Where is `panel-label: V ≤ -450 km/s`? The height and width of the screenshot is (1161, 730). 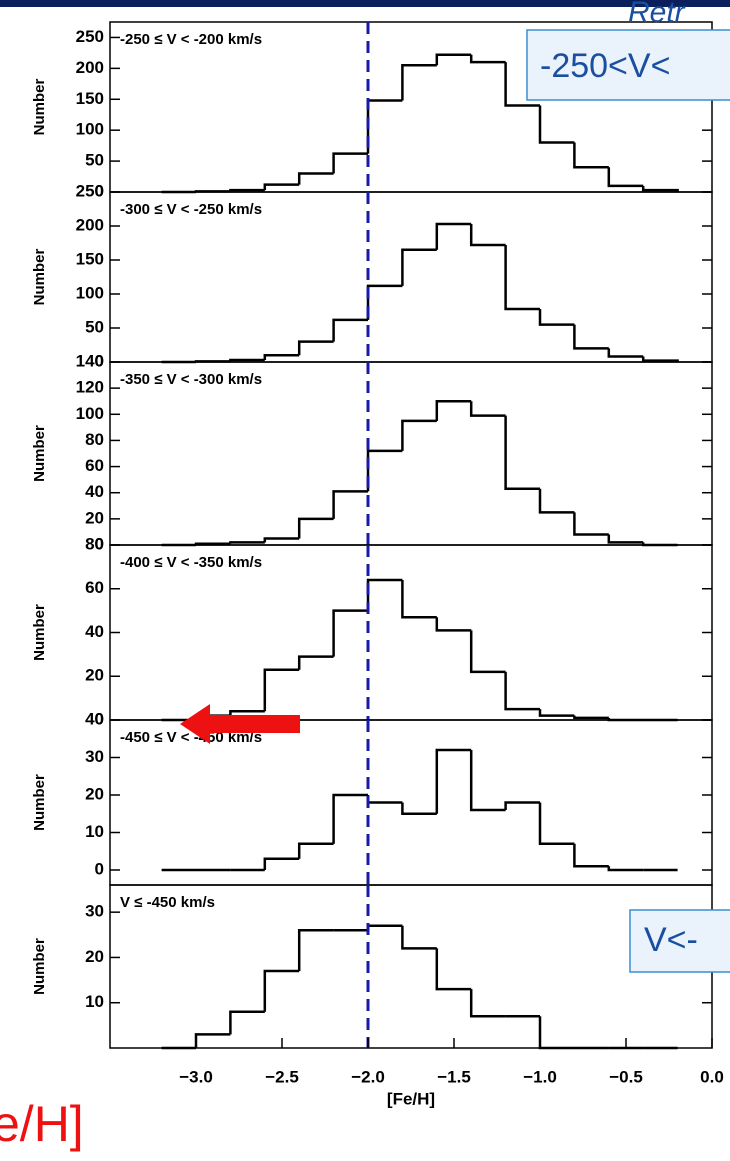
panel-label: V ≤ -450 km/s is located at coordinates (167, 902).